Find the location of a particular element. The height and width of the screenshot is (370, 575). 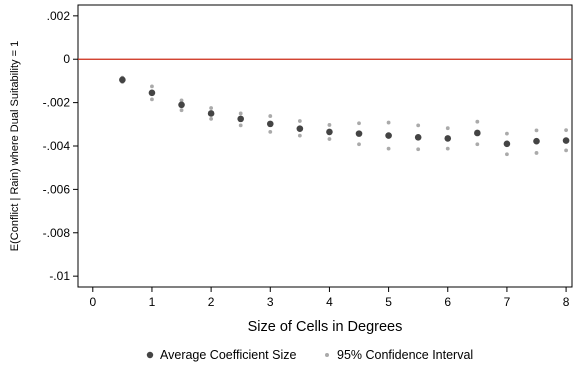

x-tick-label: 0 is located at coordinates (92, 302).